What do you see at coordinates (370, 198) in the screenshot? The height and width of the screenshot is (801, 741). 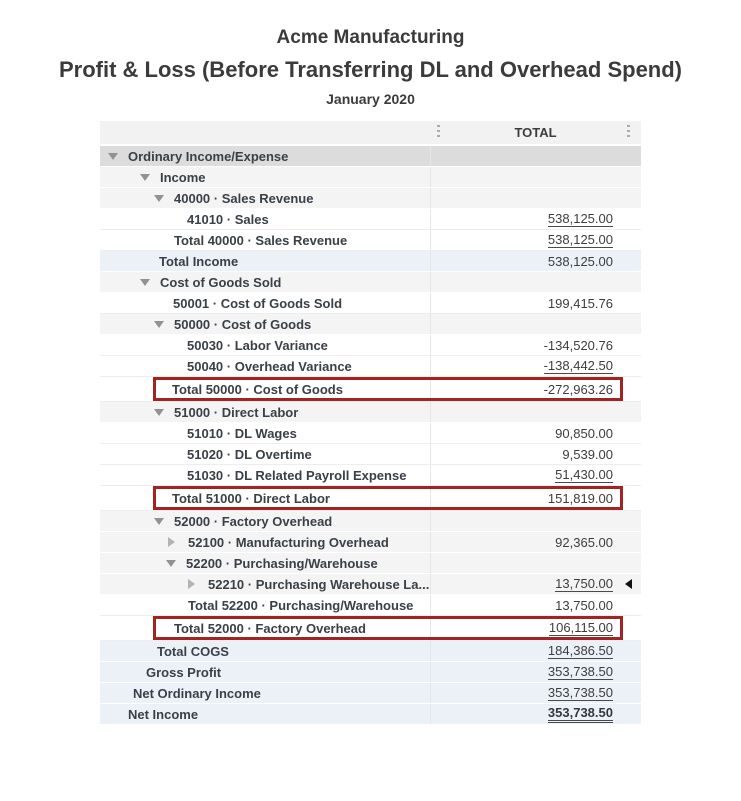 I see `table-row: 40000 · Sales Revenue` at bounding box center [370, 198].